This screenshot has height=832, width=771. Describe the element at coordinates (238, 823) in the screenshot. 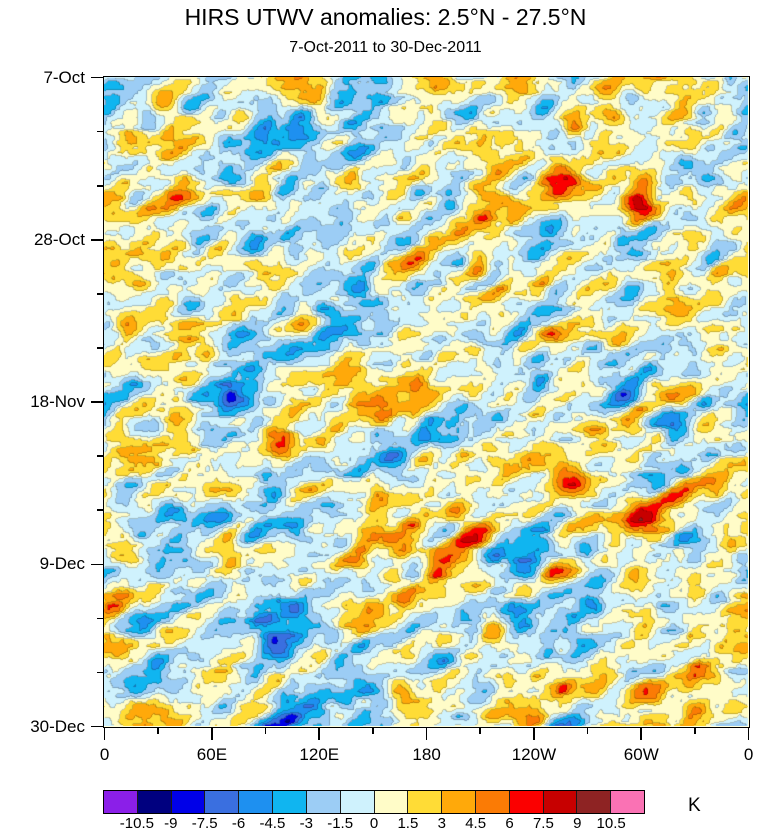

I see `colorbar-tick-label: -6` at that location.